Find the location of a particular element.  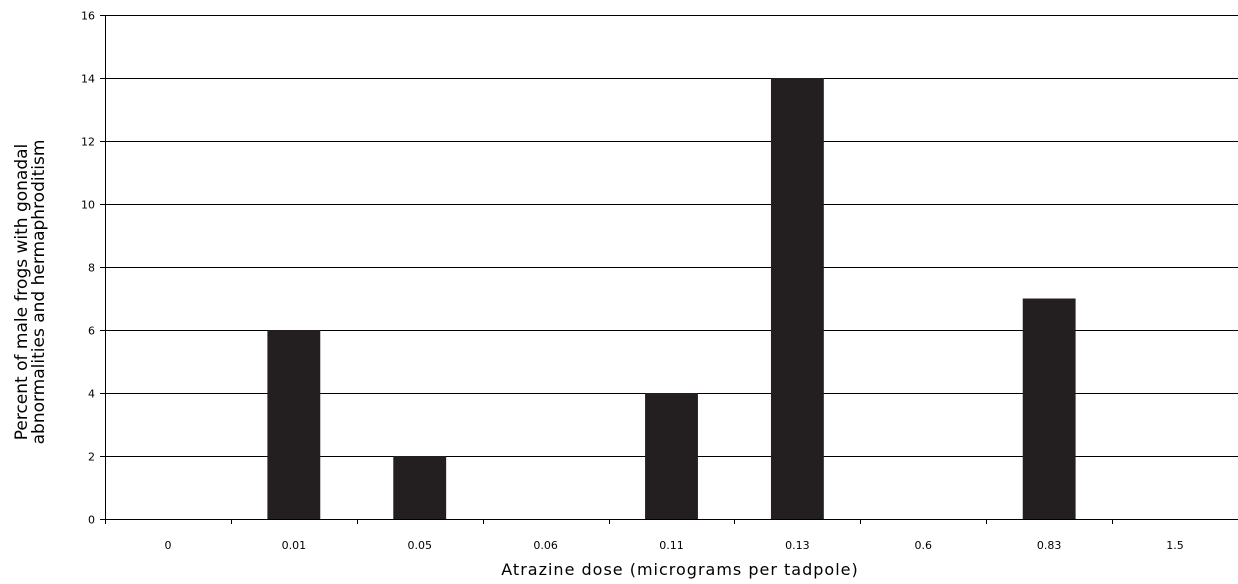

x-tick-label-0.05: 0.05 is located at coordinates (419, 545).